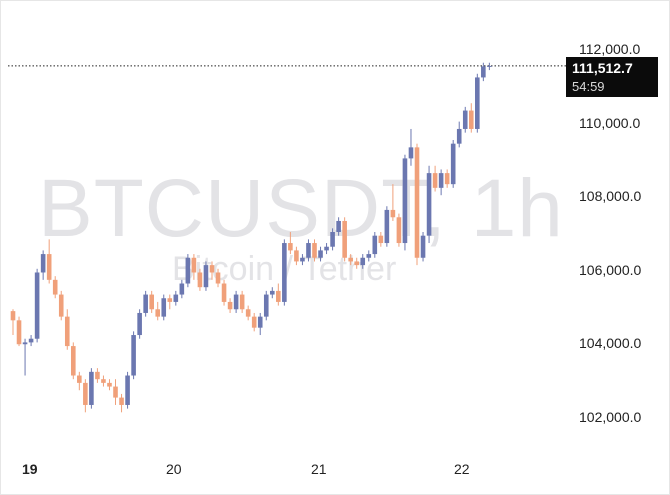 The height and width of the screenshot is (495, 670). What do you see at coordinates (610, 270) in the screenshot?
I see `y-axis-label-106000: 106,000.0` at bounding box center [610, 270].